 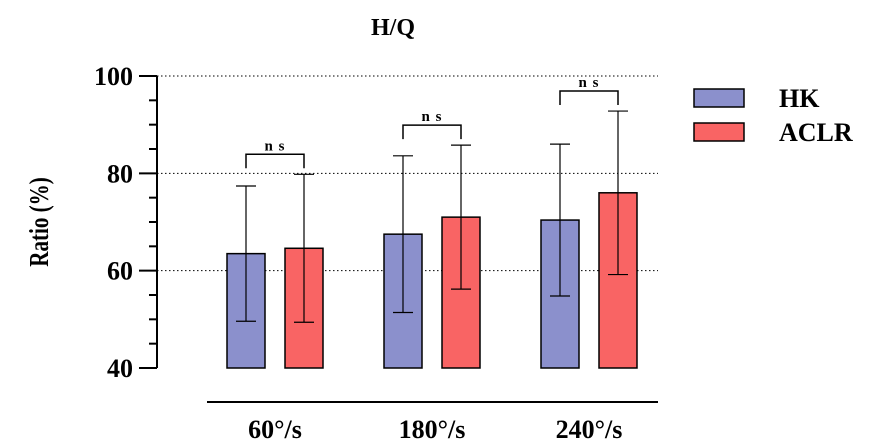 I want to click on legend-swatch-hk, so click(x=719, y=98).